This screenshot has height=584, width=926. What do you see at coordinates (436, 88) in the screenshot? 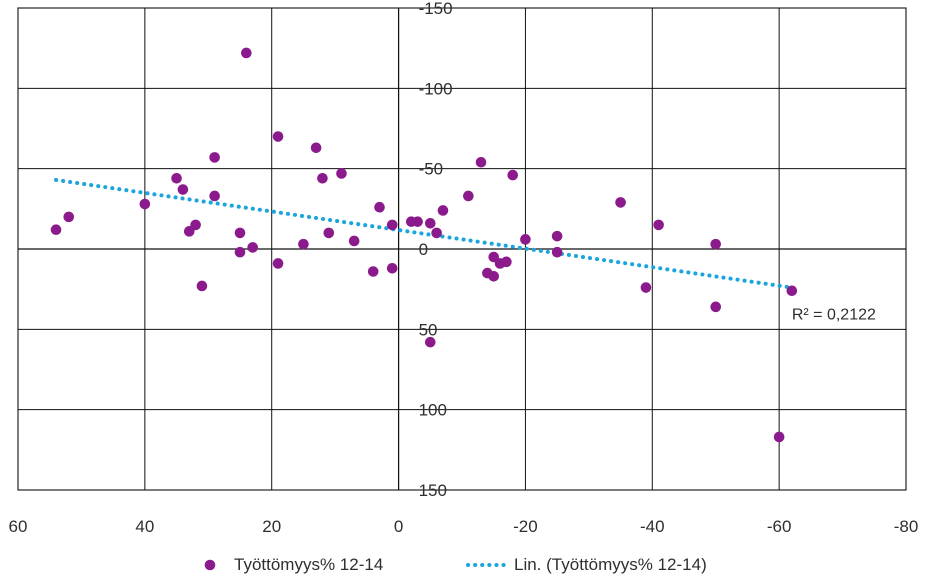
I see `y-tick-label: -100` at bounding box center [436, 88].